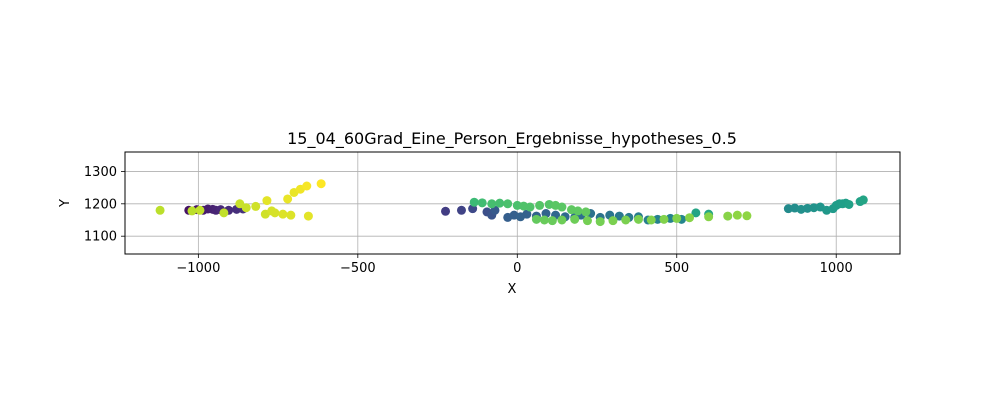 The width and height of the screenshot is (1000, 400). I want to click on x-axis-label: X, so click(512, 289).